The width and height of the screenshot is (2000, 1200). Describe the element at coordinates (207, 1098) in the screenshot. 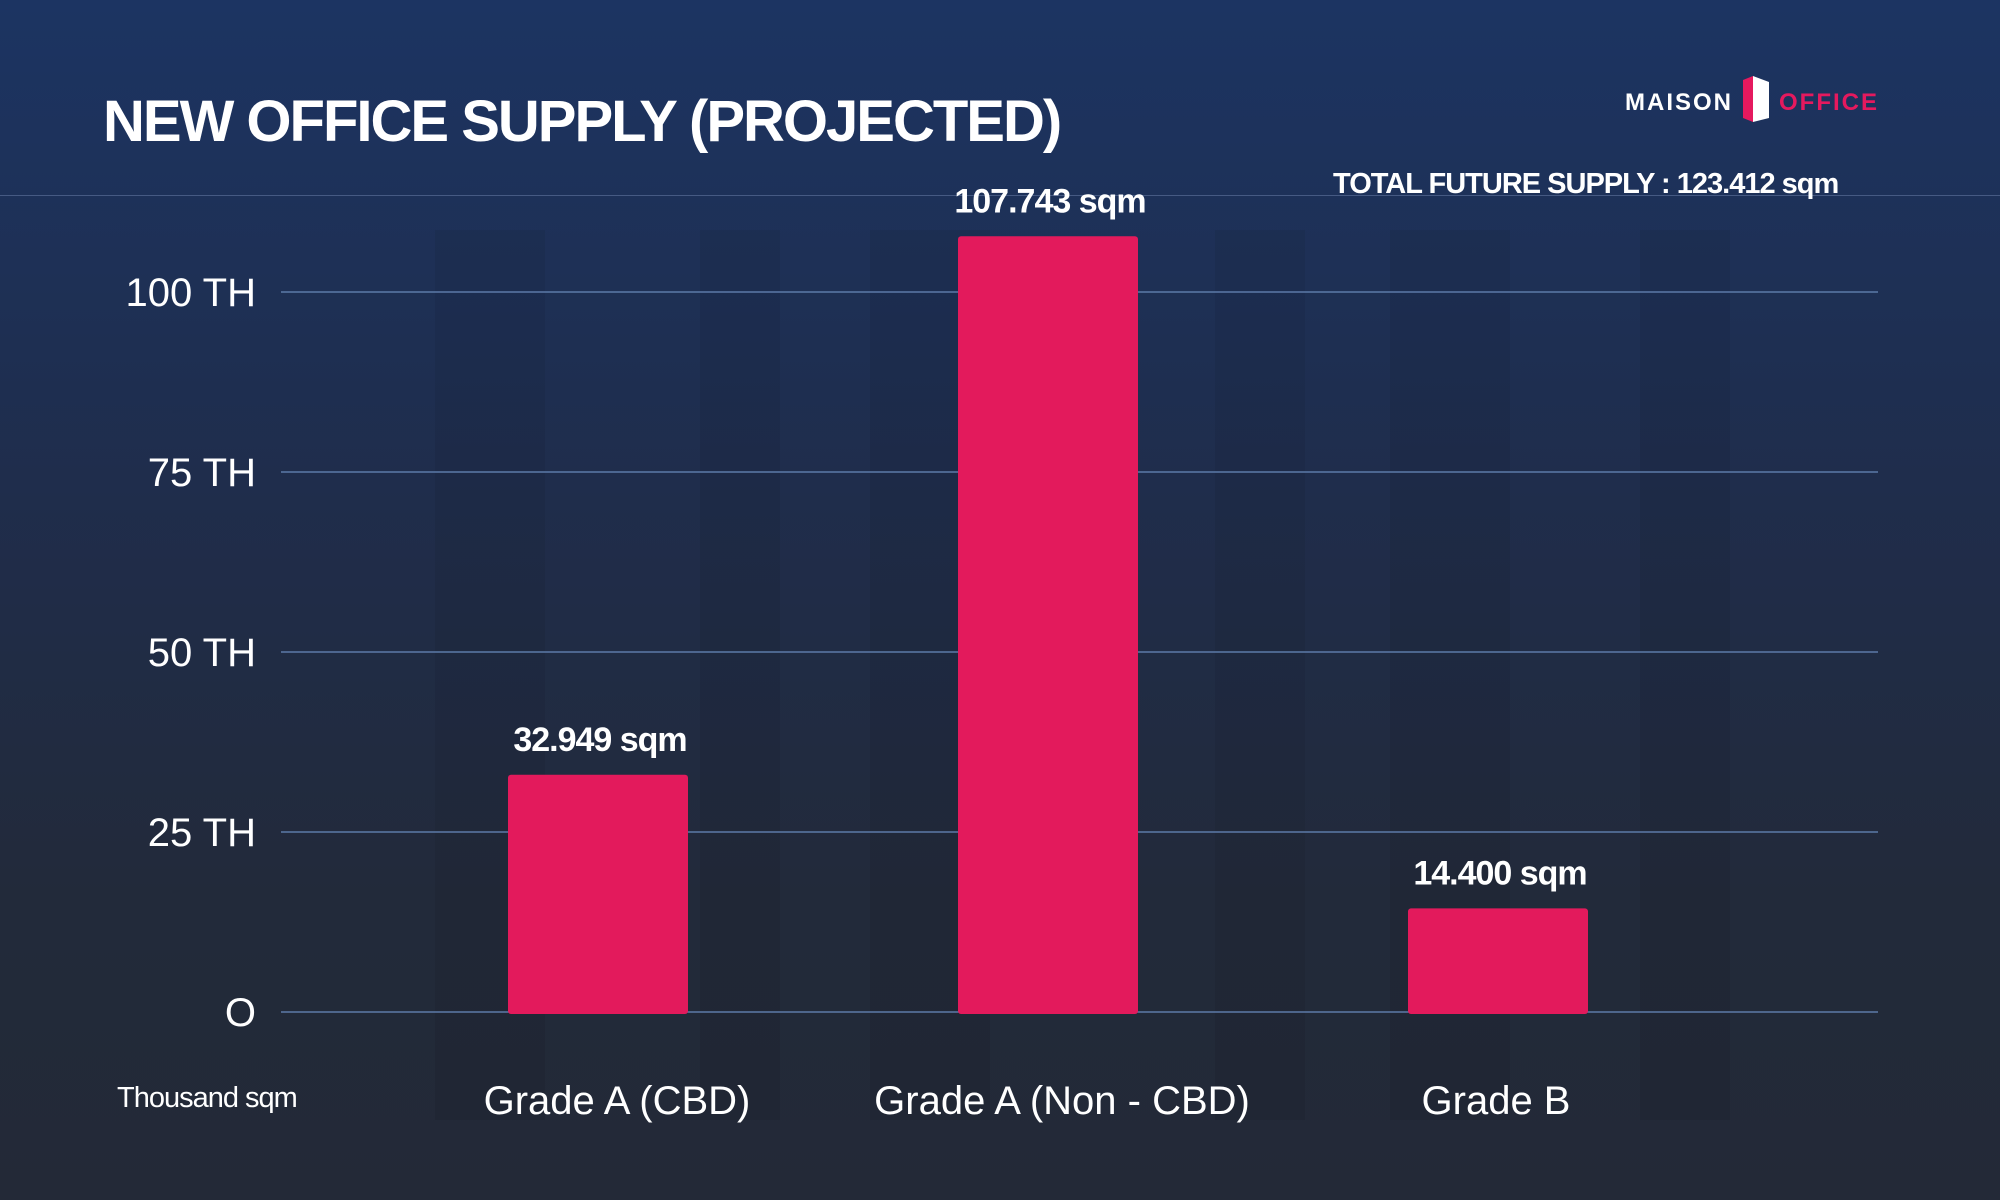

I see `y-axis-unit-label: Thousand sqm` at that location.